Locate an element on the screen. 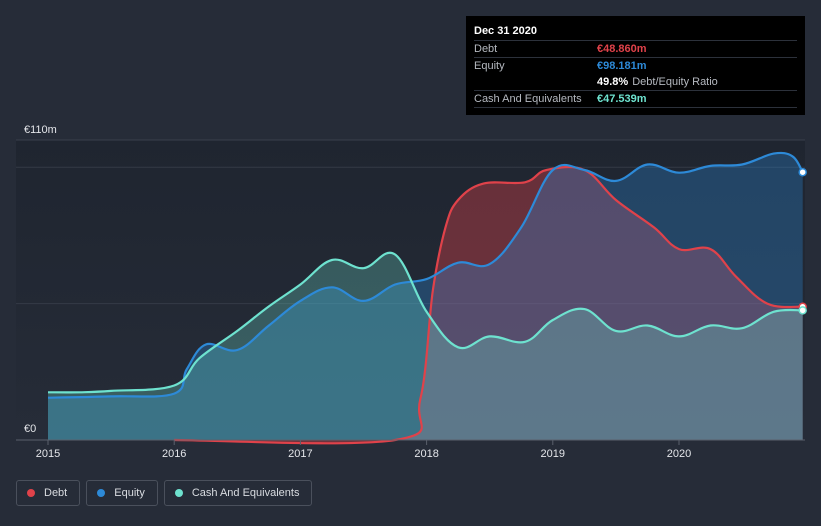 The height and width of the screenshot is (526, 821). tooltip-equity-row: Equity €98.181m is located at coordinates (635, 65).